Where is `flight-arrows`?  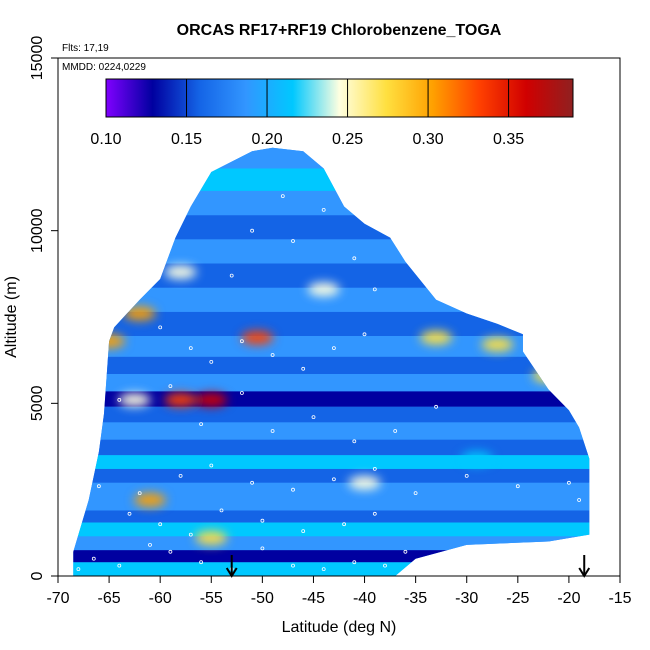 flight-arrows is located at coordinates (408, 566).